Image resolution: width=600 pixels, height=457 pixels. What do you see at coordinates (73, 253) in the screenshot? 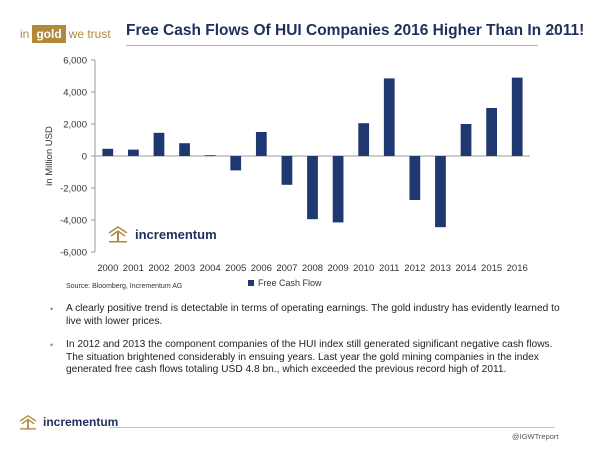
I see `y-tick-label: -6,000` at bounding box center [73, 253].